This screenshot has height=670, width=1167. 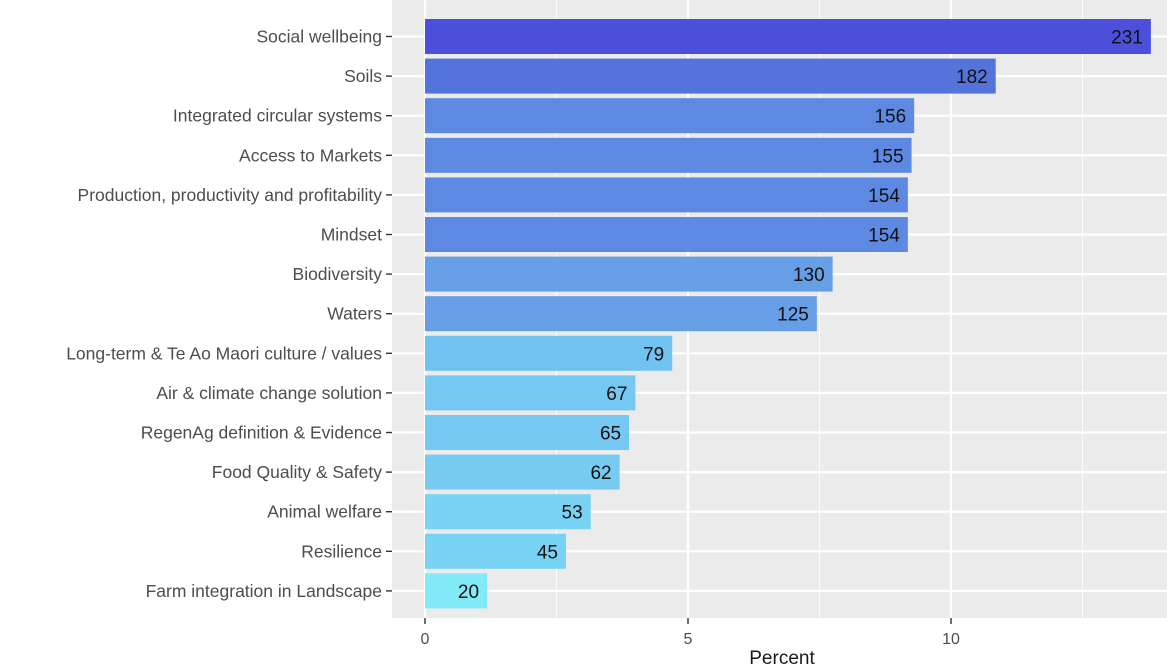 I want to click on category-label: Soils, so click(x=363, y=76).